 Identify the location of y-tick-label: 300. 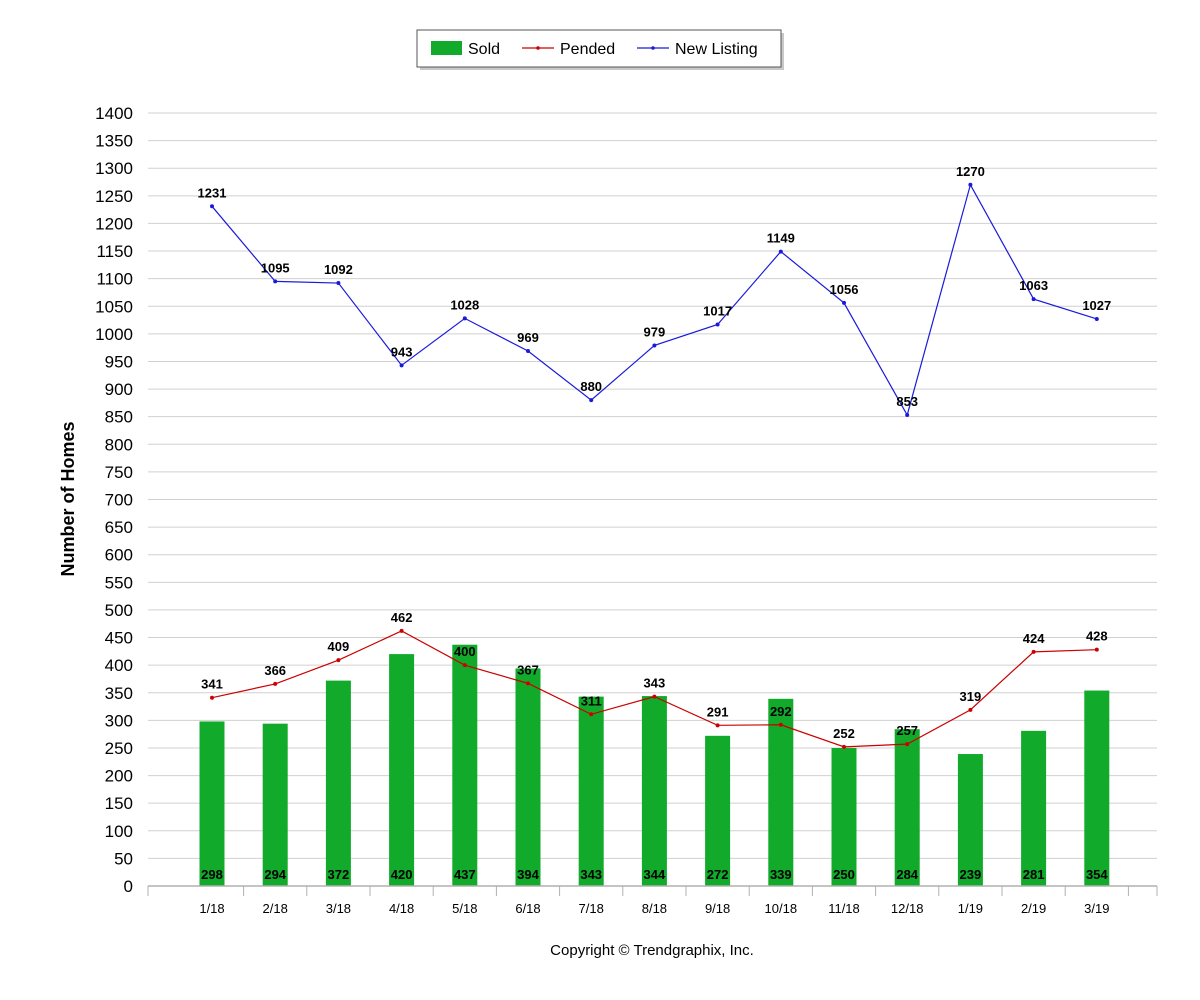
(119, 720).